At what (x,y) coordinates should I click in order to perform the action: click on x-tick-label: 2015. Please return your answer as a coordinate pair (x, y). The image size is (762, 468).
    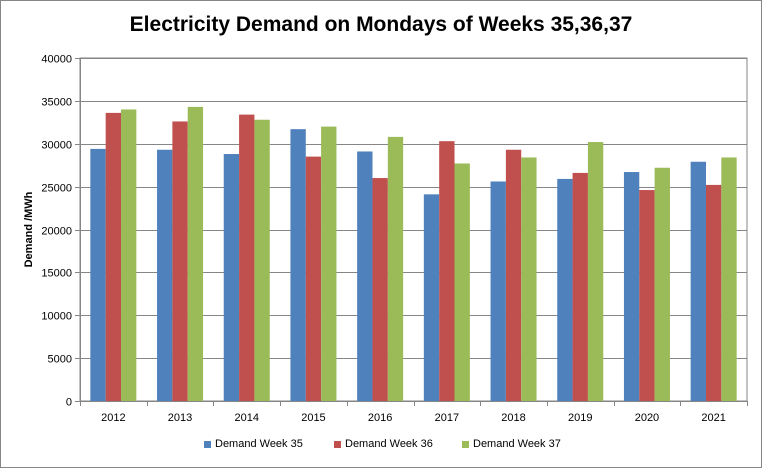
    Looking at the image, I should click on (313, 418).